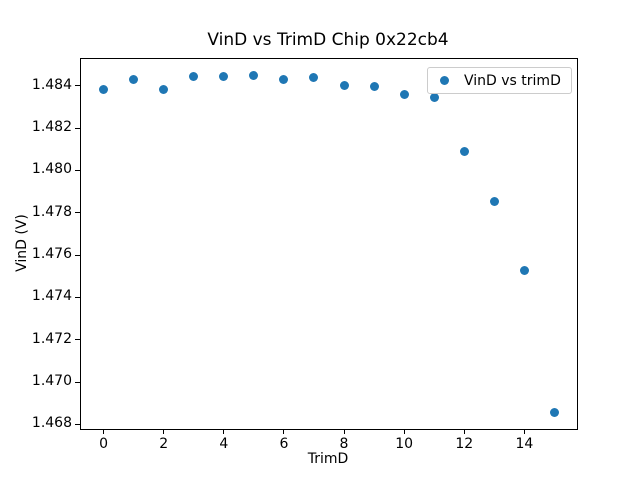 This screenshot has height=480, width=640. Describe the element at coordinates (51, 338) in the screenshot. I see `y-tick-label: 1.472` at that location.